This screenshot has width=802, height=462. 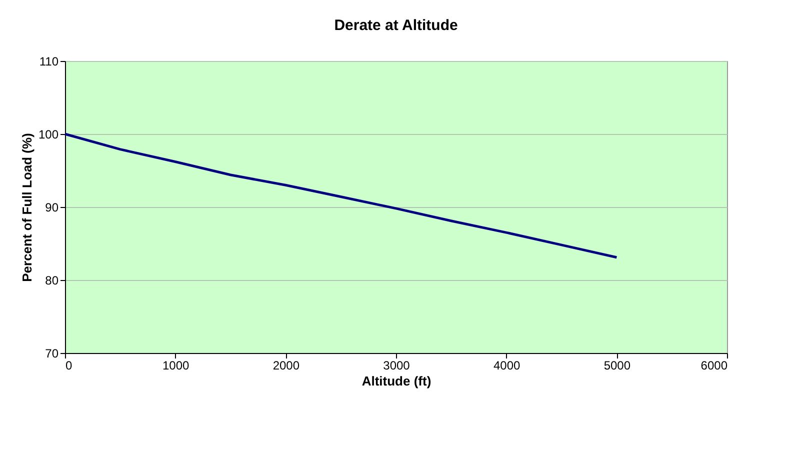 I want to click on y-tick-label: 80, so click(x=52, y=281).